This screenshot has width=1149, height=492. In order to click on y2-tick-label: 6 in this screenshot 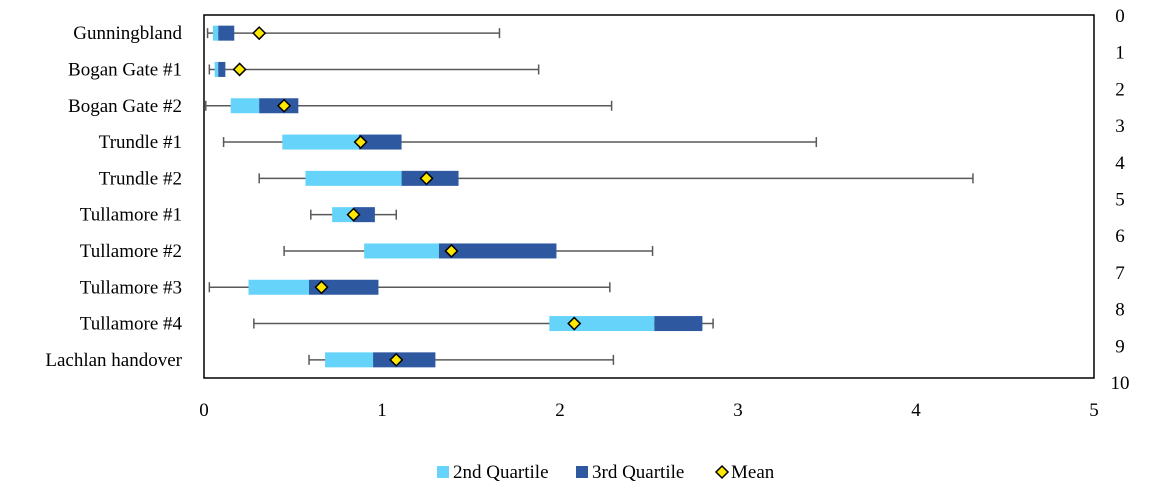, I will do `click(1120, 236)`.